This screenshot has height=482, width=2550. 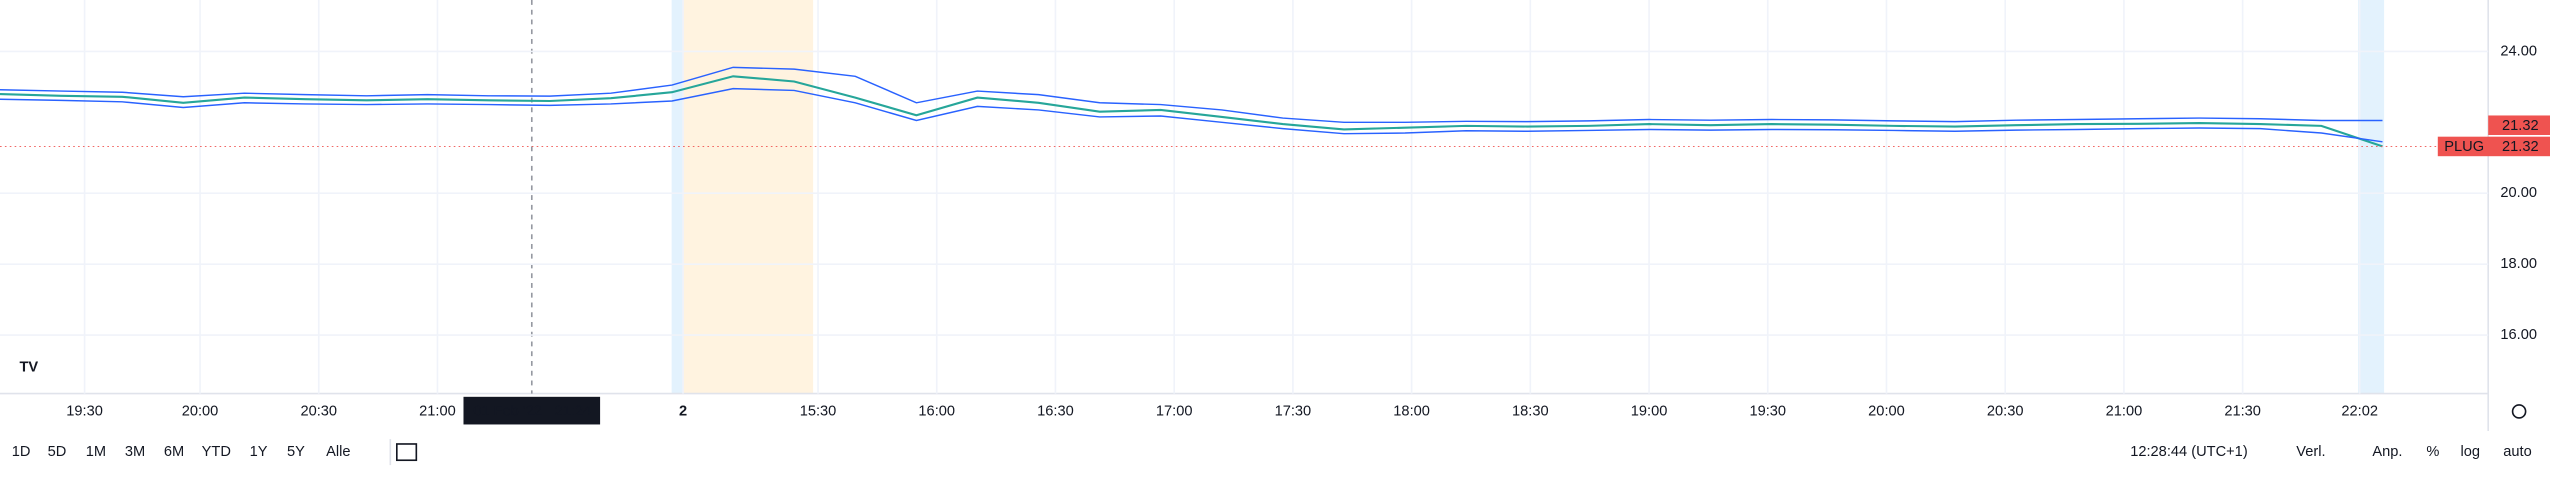 I want to click on crosshair-badge, so click(x=532, y=410).